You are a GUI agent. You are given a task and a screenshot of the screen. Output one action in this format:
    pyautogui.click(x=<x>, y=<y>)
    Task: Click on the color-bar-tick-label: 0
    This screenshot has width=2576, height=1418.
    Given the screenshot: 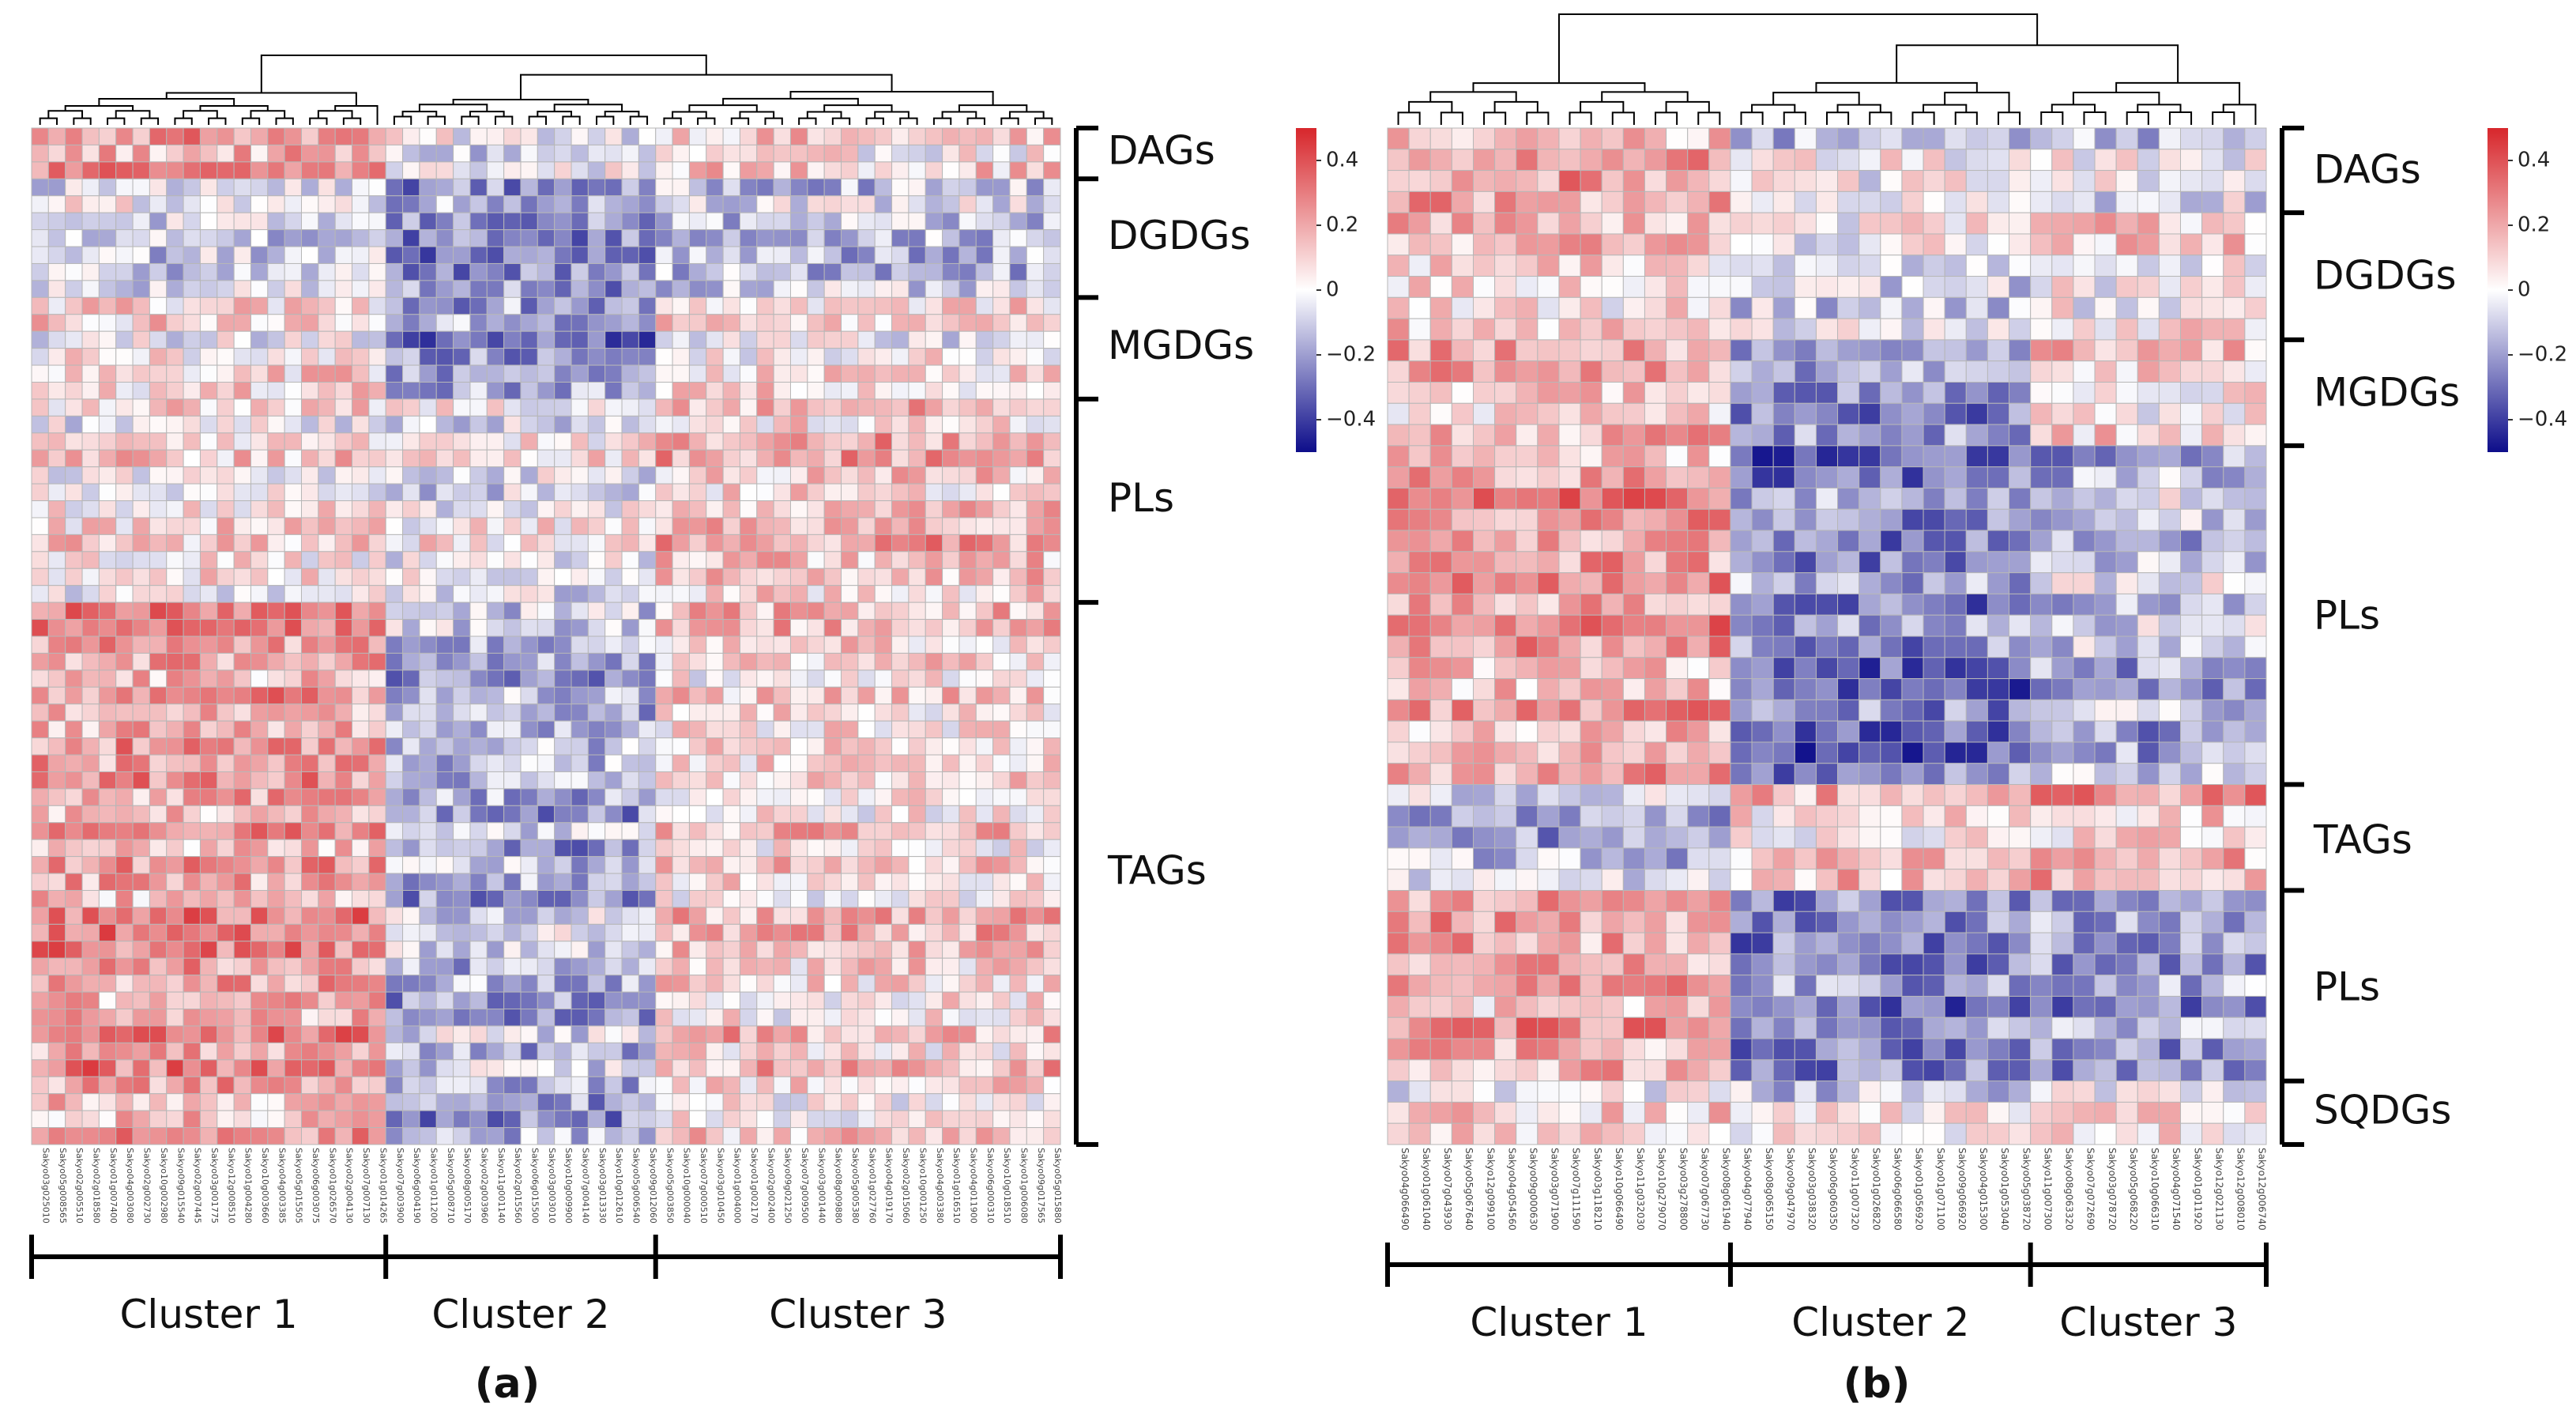 What is the action you would take?
    pyautogui.click(x=1332, y=290)
    